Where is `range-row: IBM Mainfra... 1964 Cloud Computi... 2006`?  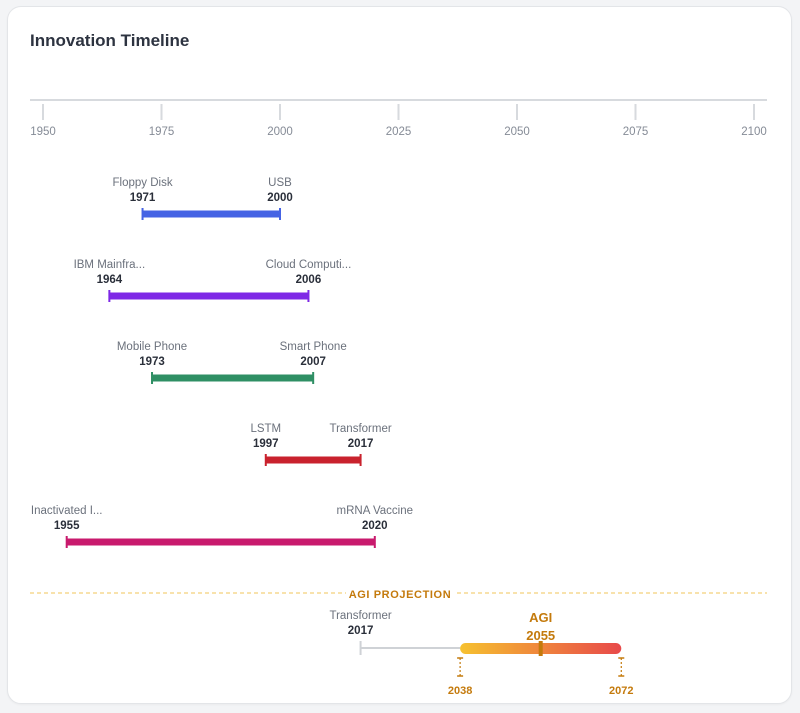
range-row: IBM Mainfra... 1964 Cloud Computi... 2006 is located at coordinates (213, 280).